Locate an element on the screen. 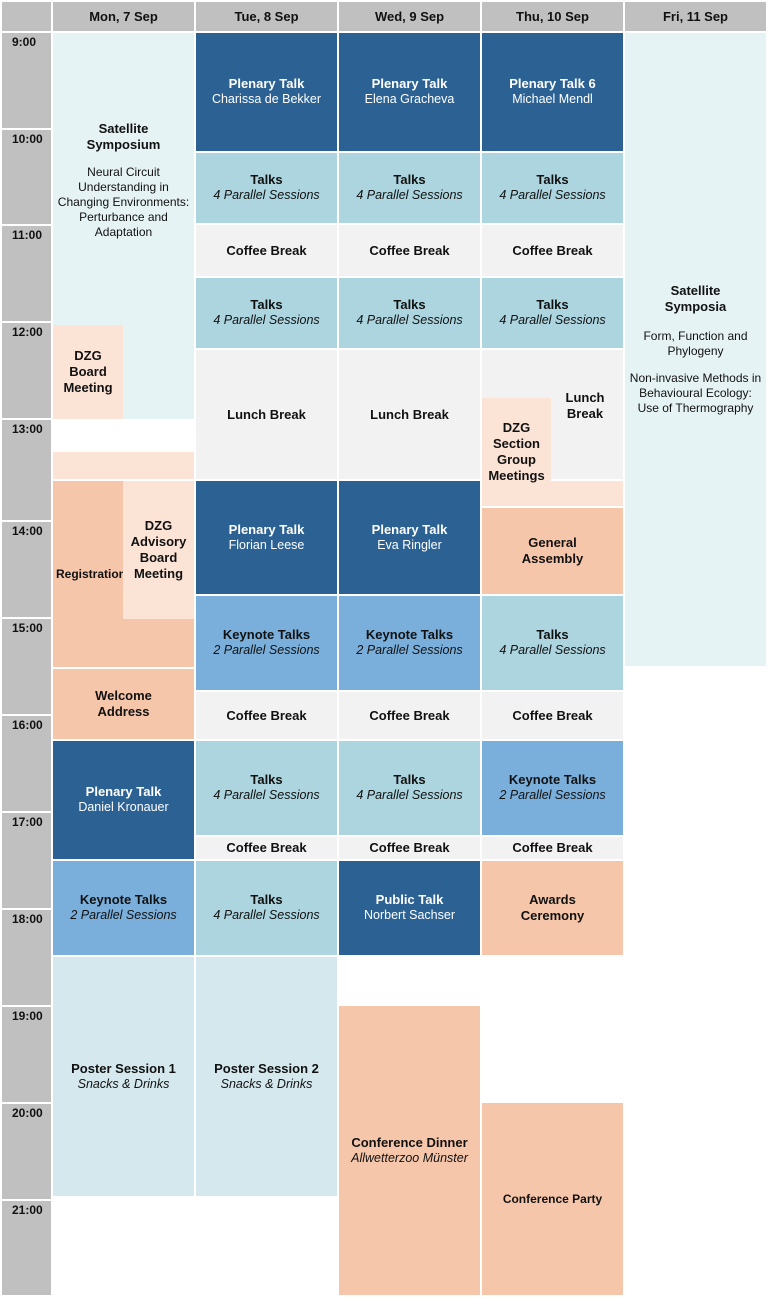  event-title: Welcome Address is located at coordinates (123, 703).